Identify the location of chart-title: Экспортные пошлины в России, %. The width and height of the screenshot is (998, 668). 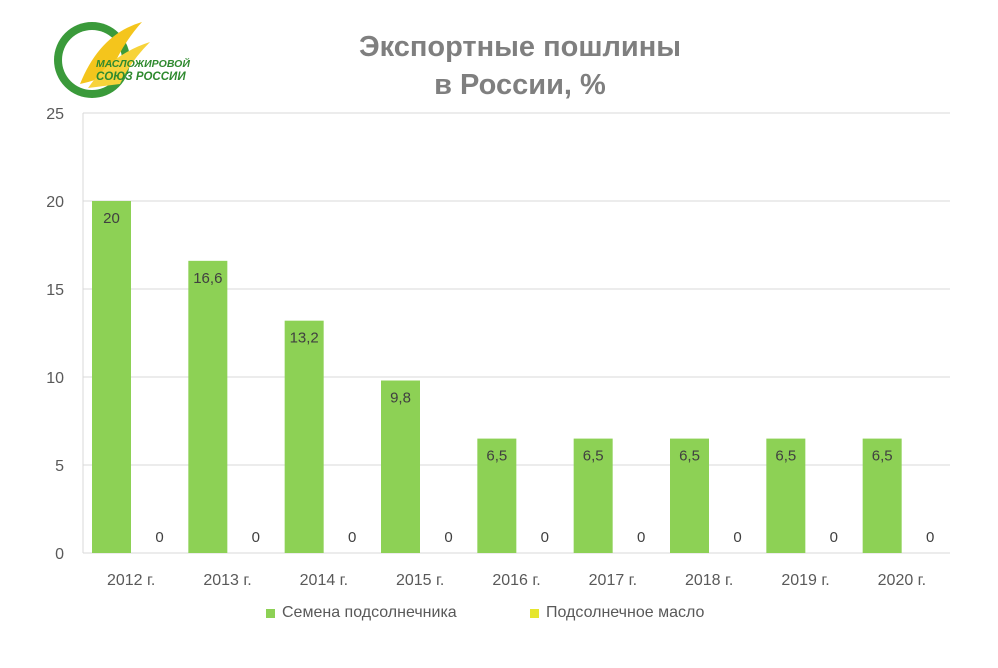
(520, 66).